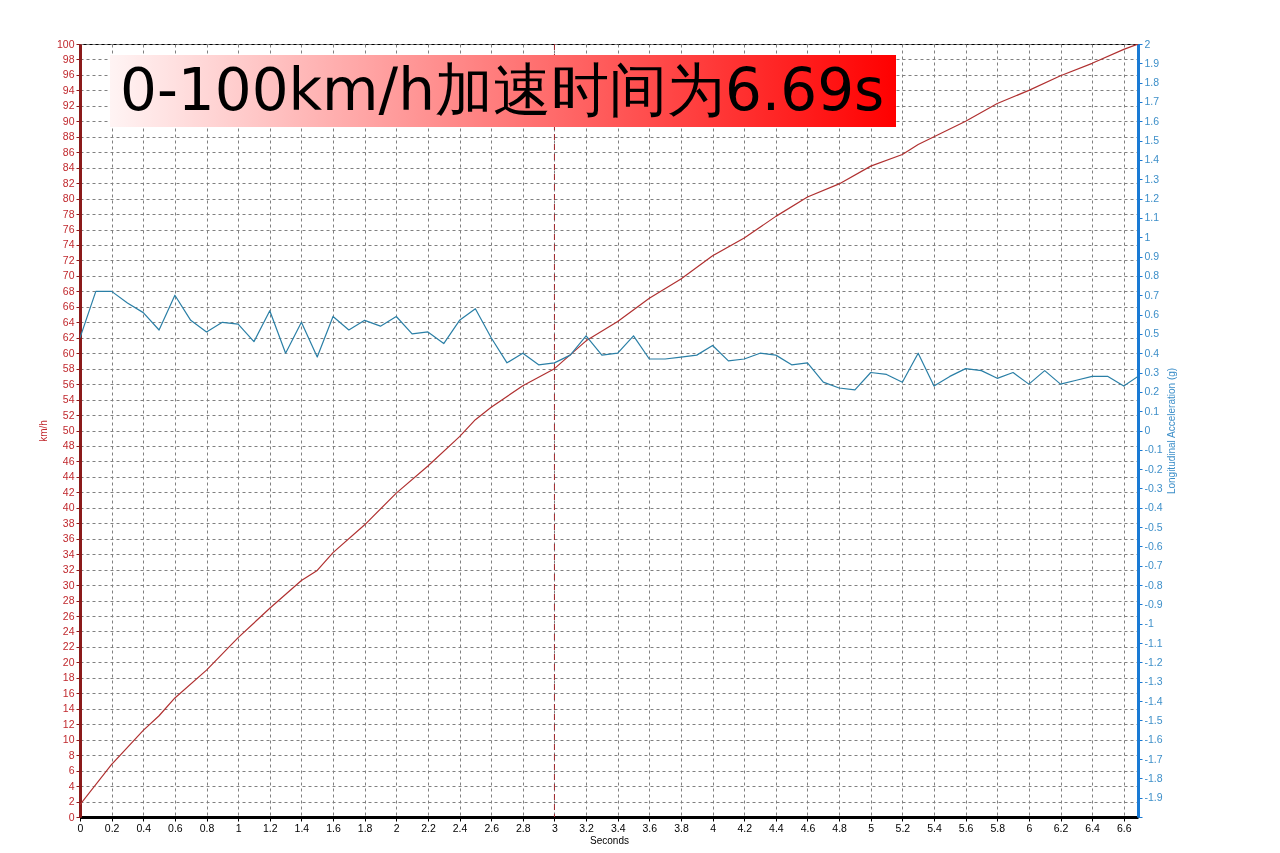 The width and height of the screenshot is (1280, 853). I want to click on y-tick-label: 70, so click(68, 275).